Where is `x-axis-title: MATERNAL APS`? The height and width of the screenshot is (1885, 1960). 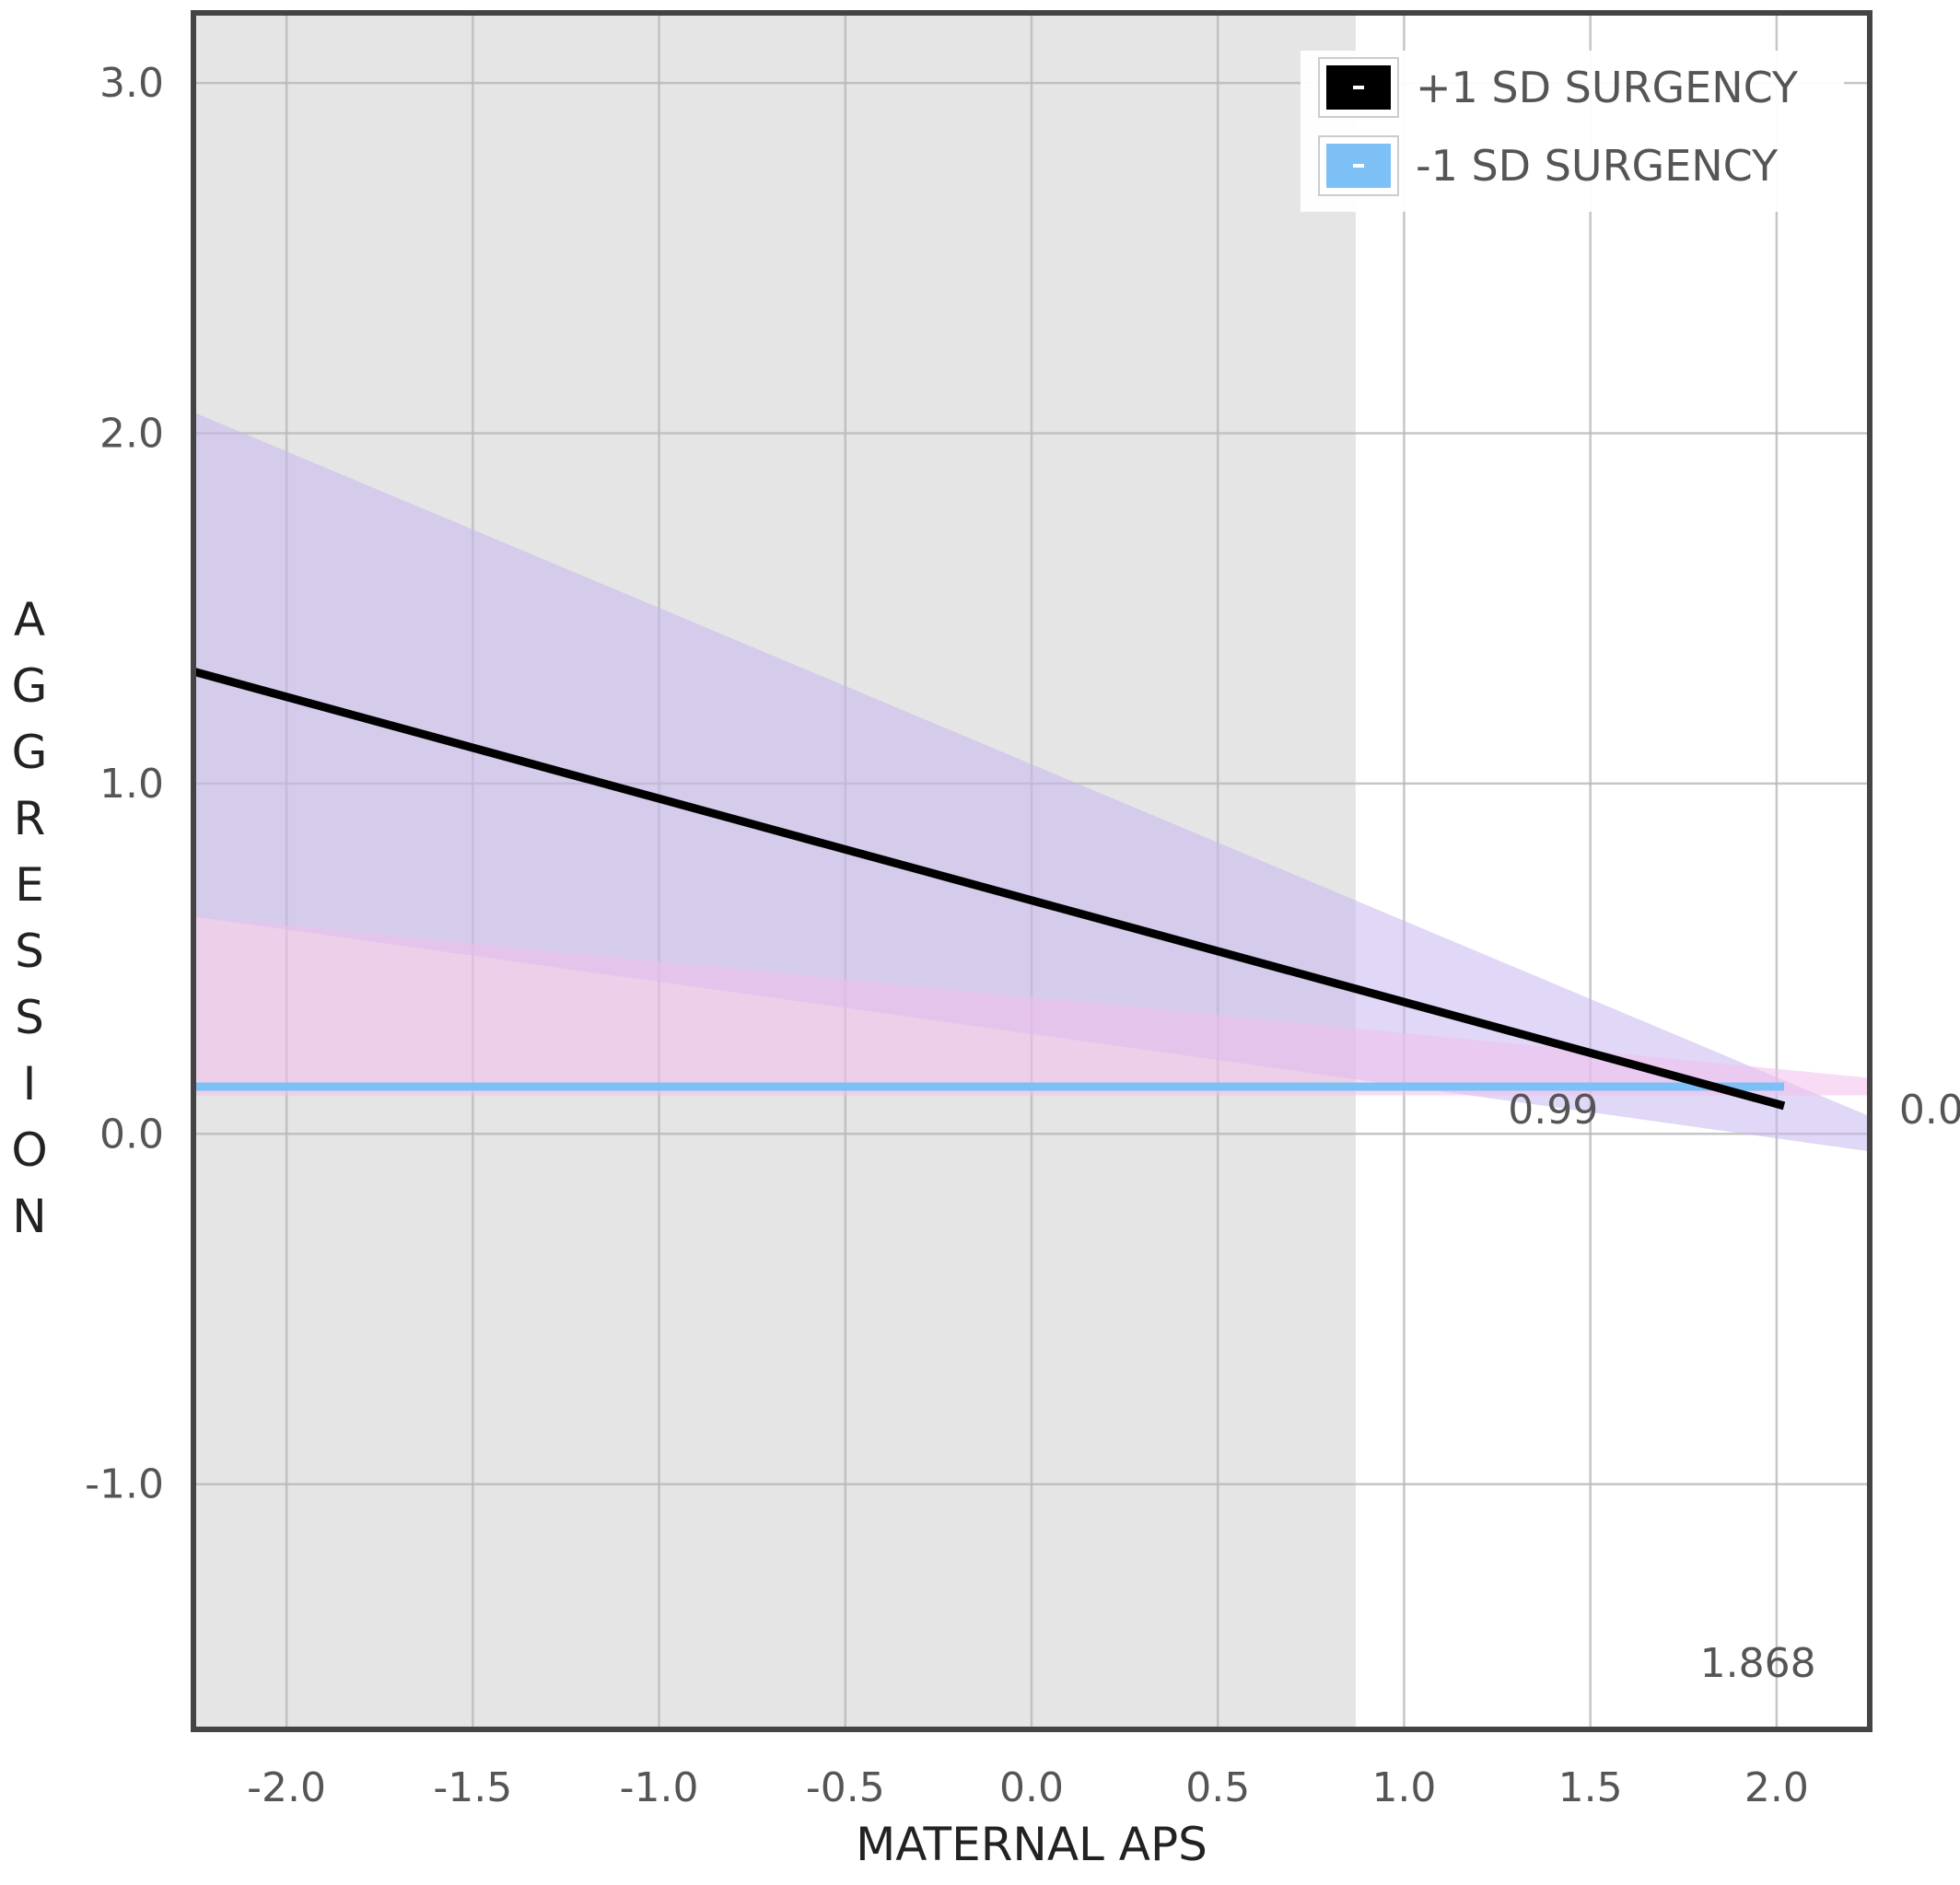 x-axis-title: MATERNAL APS is located at coordinates (1032, 1844).